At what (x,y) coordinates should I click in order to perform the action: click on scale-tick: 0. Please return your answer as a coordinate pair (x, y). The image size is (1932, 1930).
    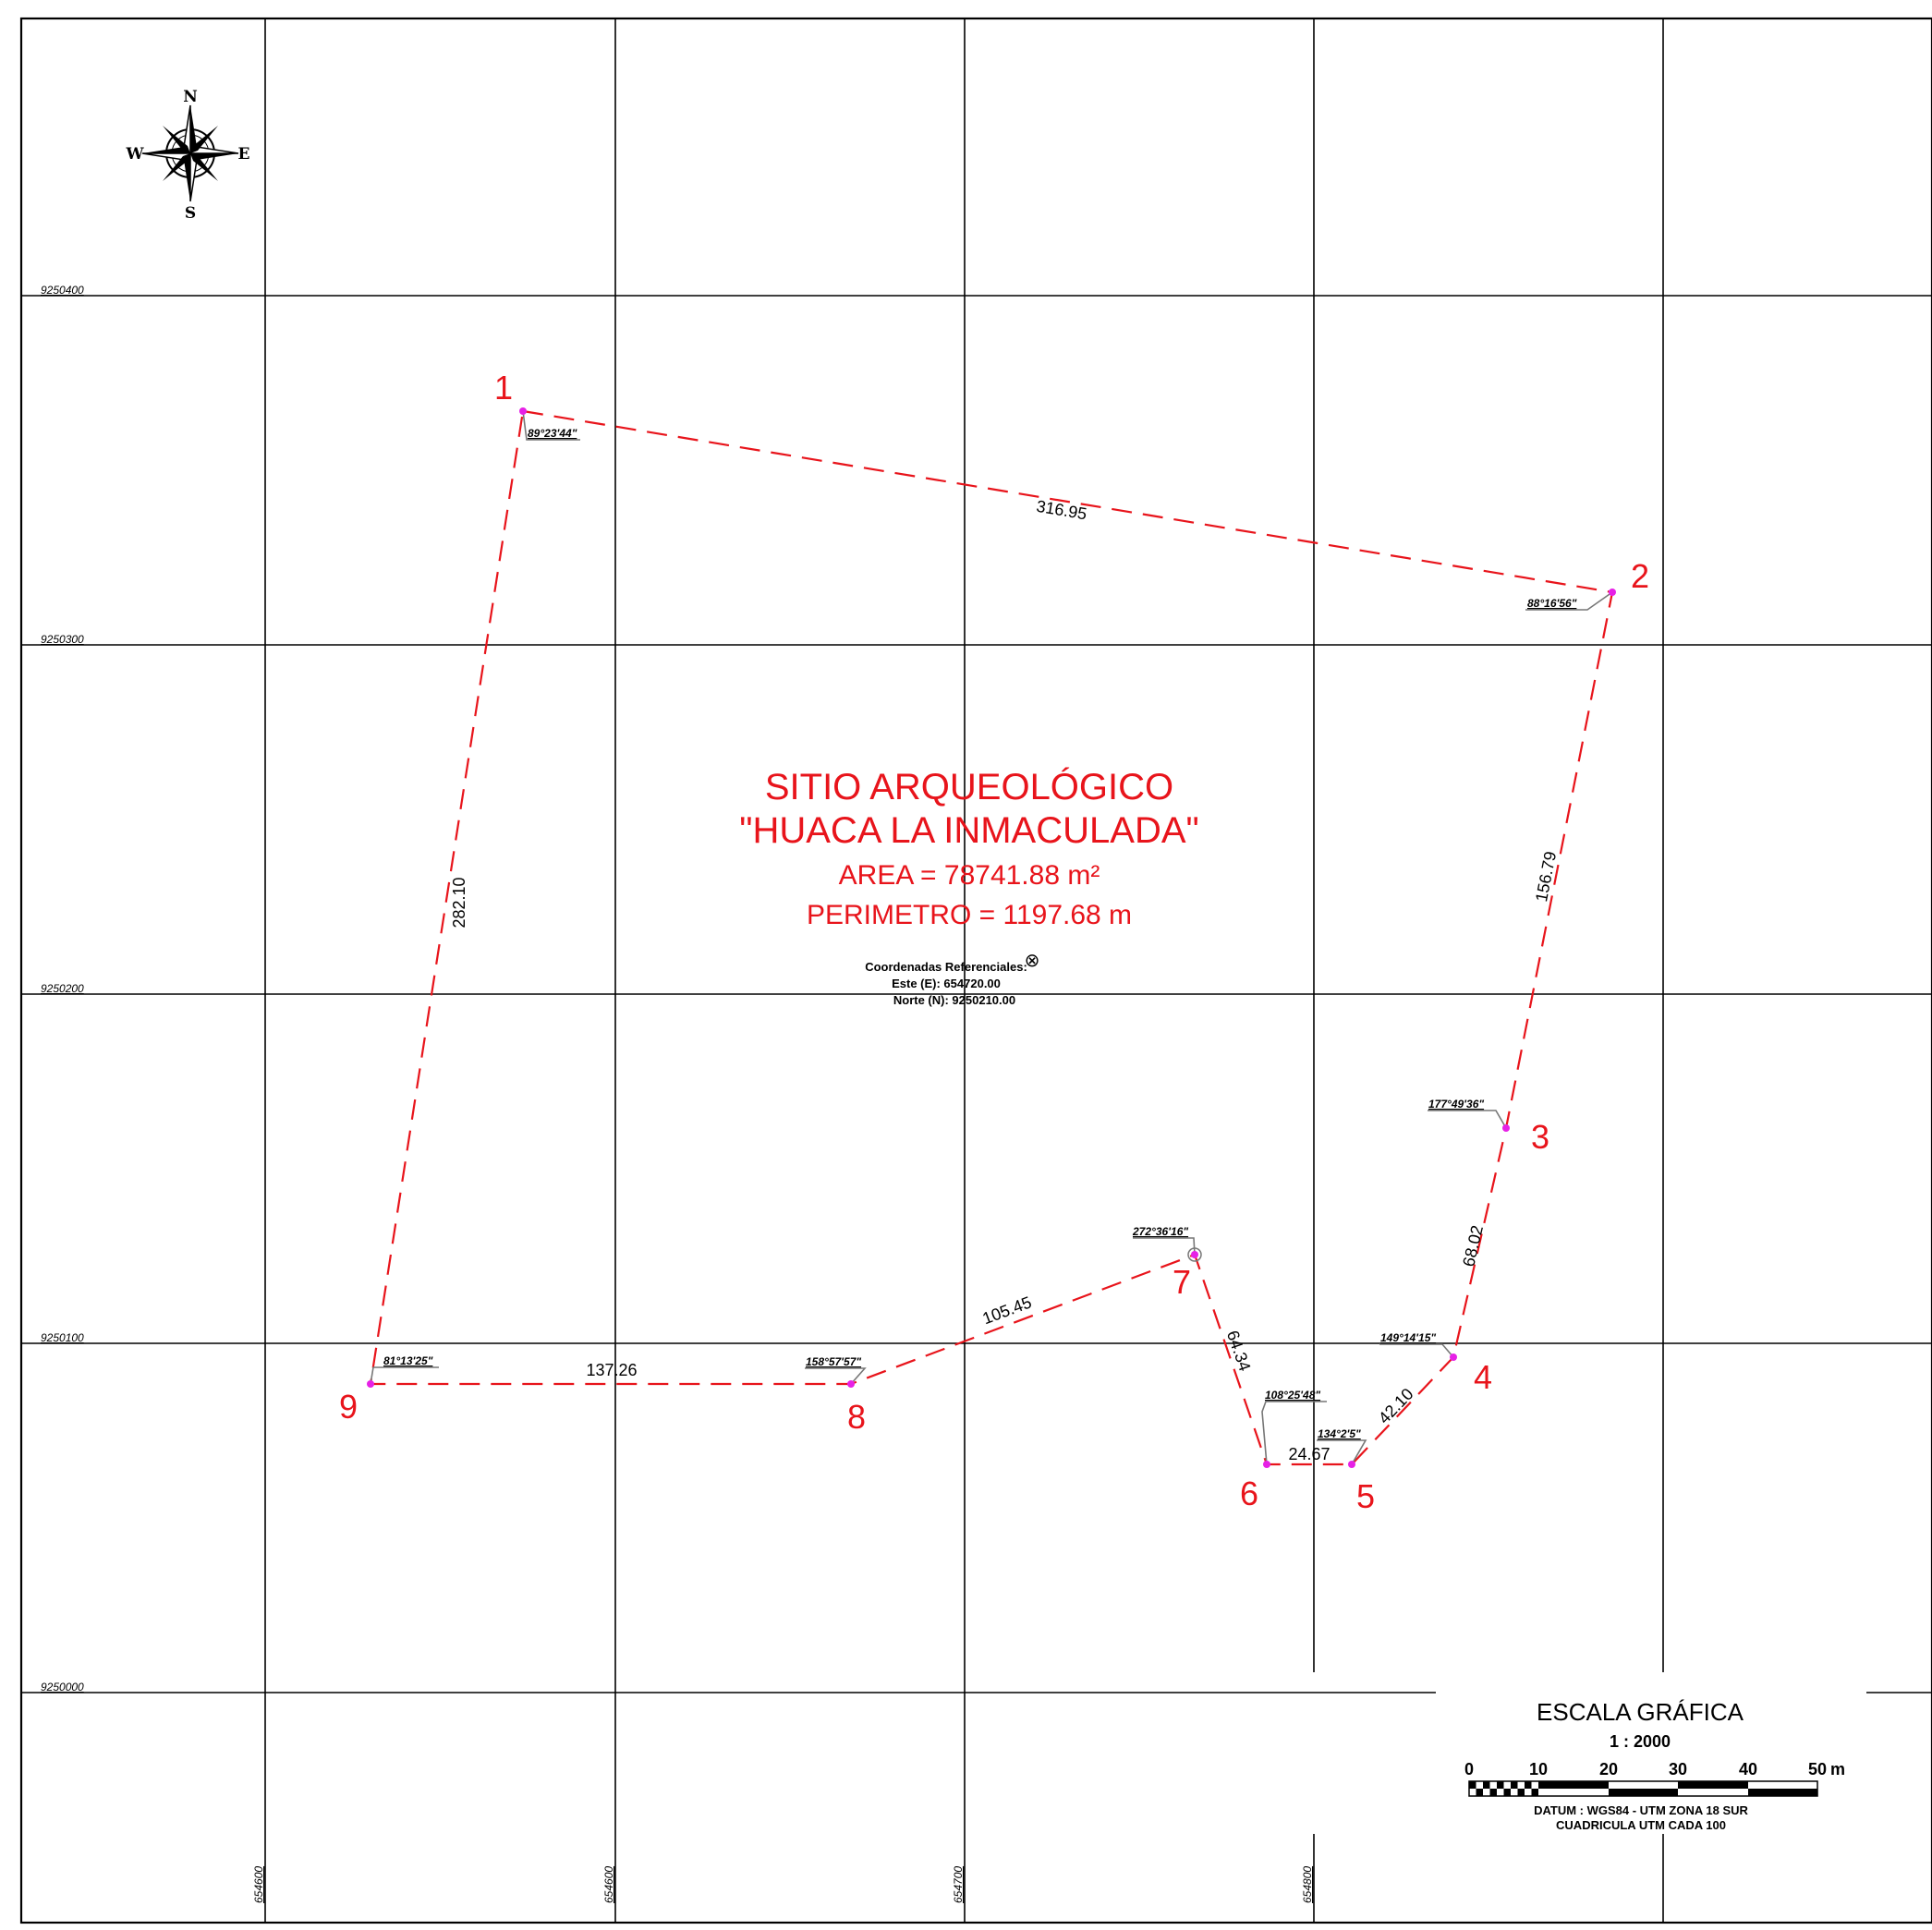
    Looking at the image, I should click on (1469, 1769).